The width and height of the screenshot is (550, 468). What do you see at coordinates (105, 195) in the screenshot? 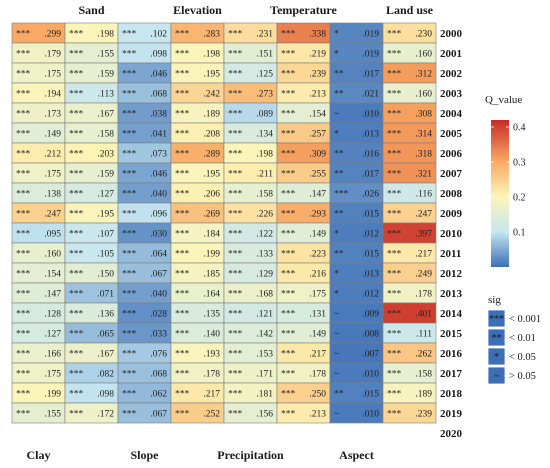
I see `cell-value-label: .127` at bounding box center [105, 195].